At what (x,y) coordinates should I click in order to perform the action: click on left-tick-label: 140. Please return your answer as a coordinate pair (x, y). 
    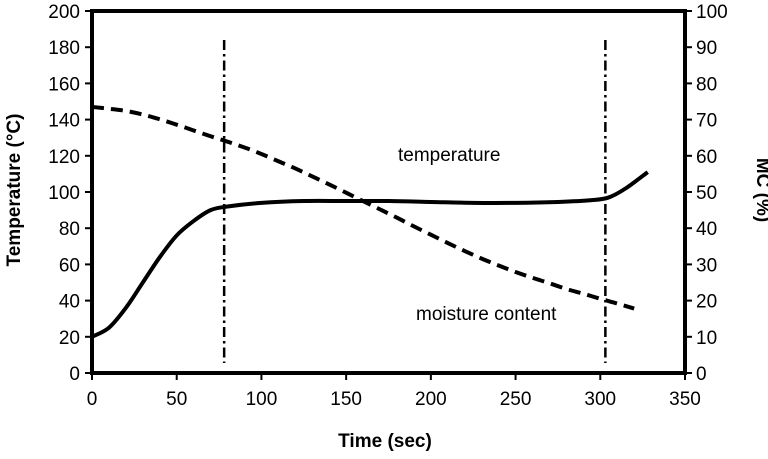
    Looking at the image, I should click on (64, 121).